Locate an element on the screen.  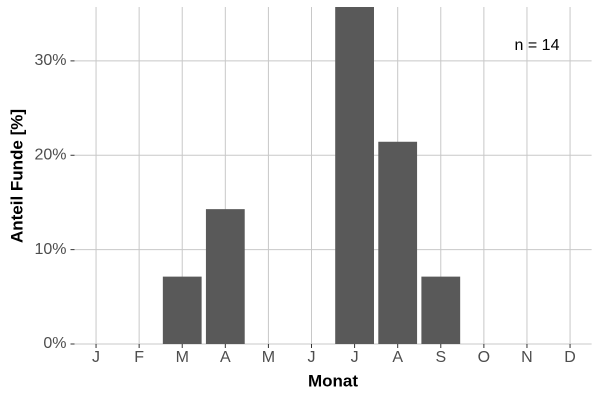
y-tick-label: 30% is located at coordinates (50, 60).